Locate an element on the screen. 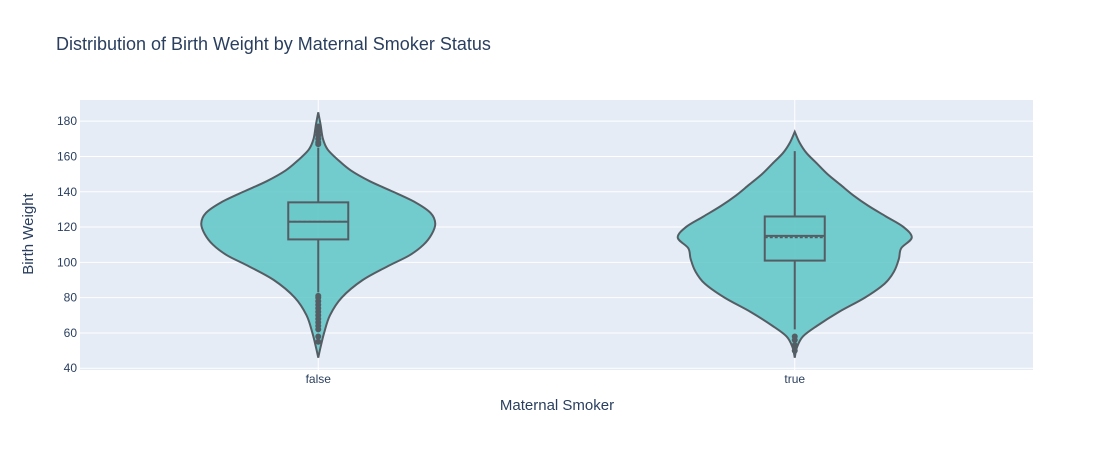 This screenshot has height=450, width=1113. y-axis-title: Birth Weight is located at coordinates (28, 233).